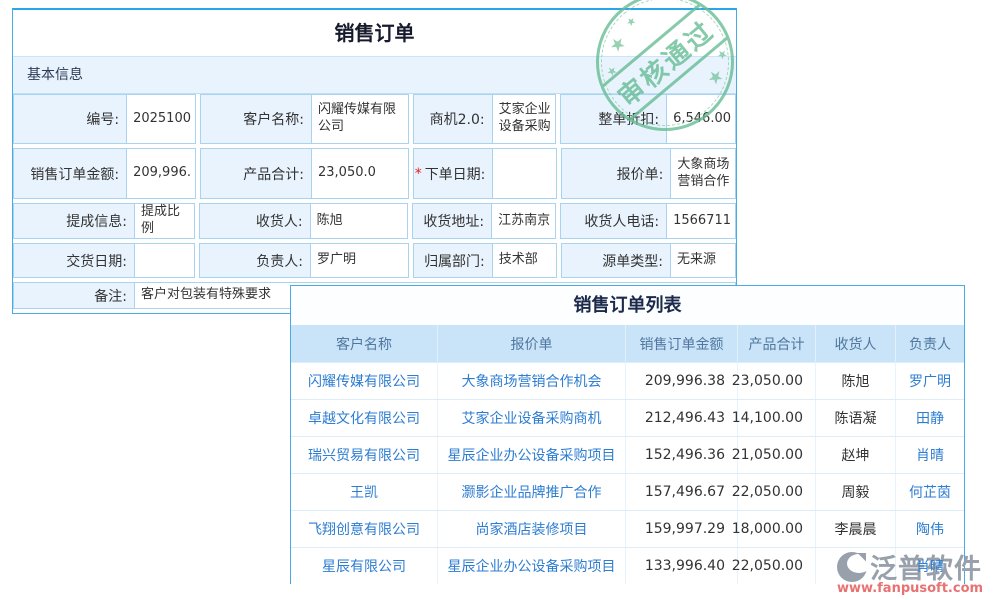  I want to click on field-value-discount: 6,546.00, so click(702, 118).